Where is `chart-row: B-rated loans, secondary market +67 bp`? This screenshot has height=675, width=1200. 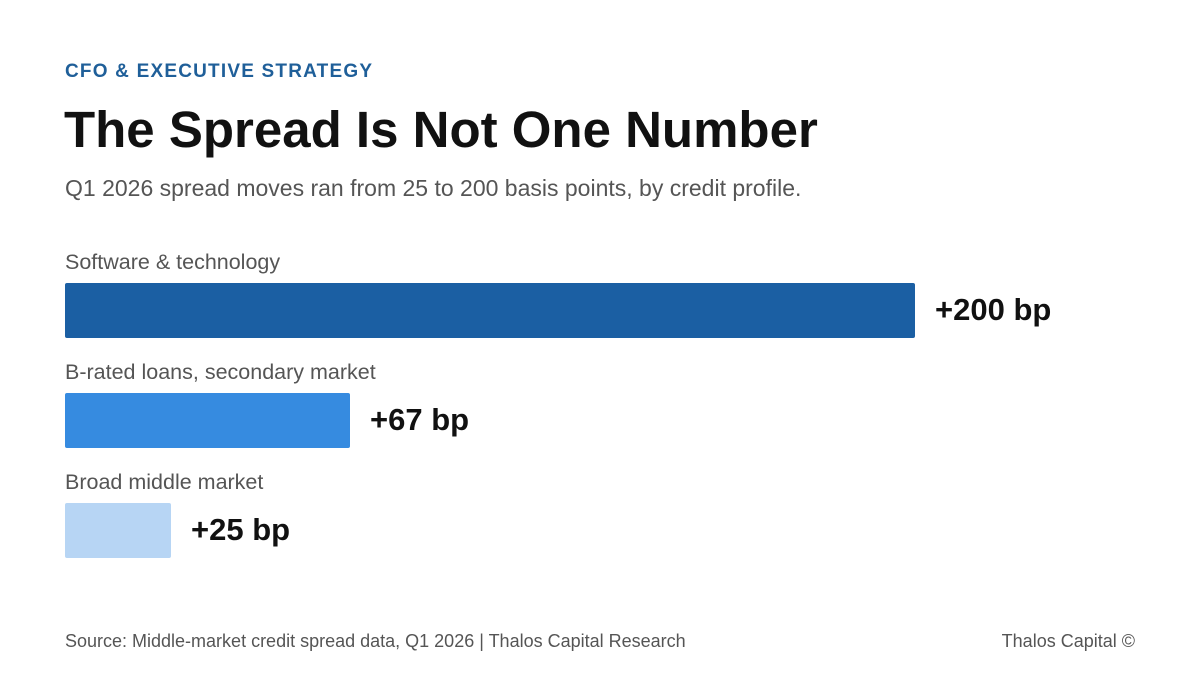 chart-row: B-rated loans, secondary market +67 bp is located at coordinates (615, 405).